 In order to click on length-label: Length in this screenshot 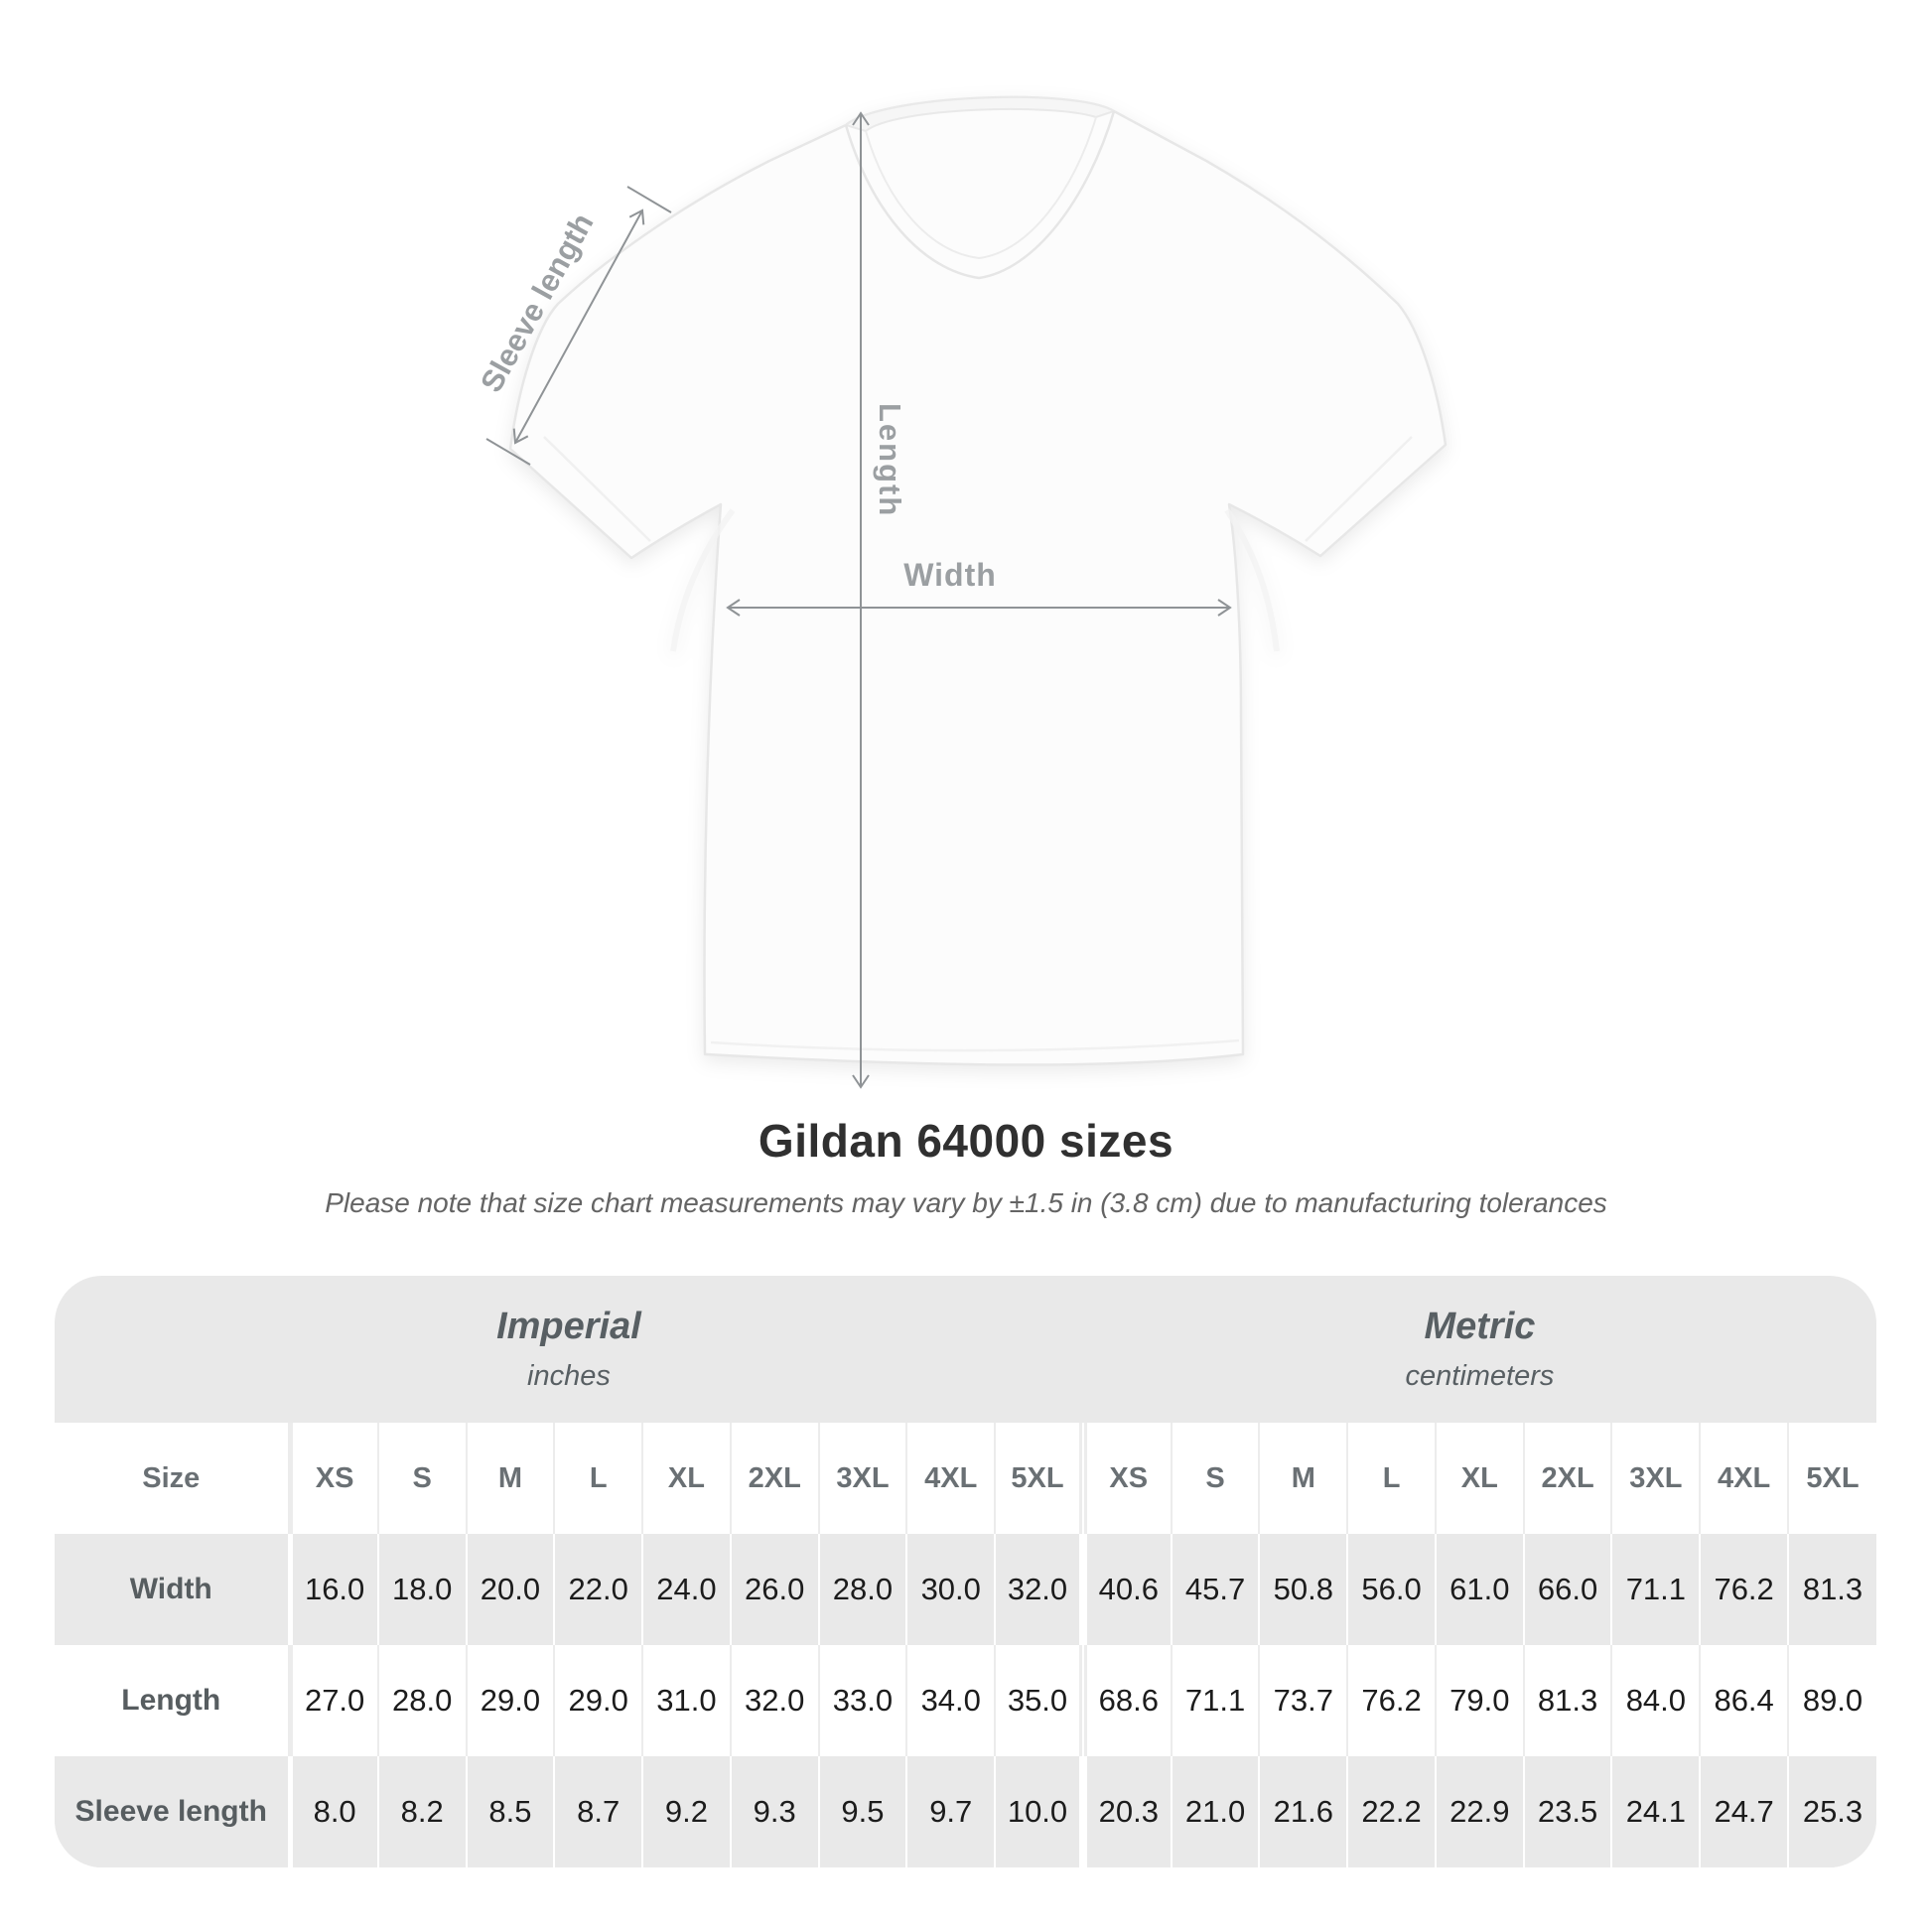, I will do `click(890, 460)`.